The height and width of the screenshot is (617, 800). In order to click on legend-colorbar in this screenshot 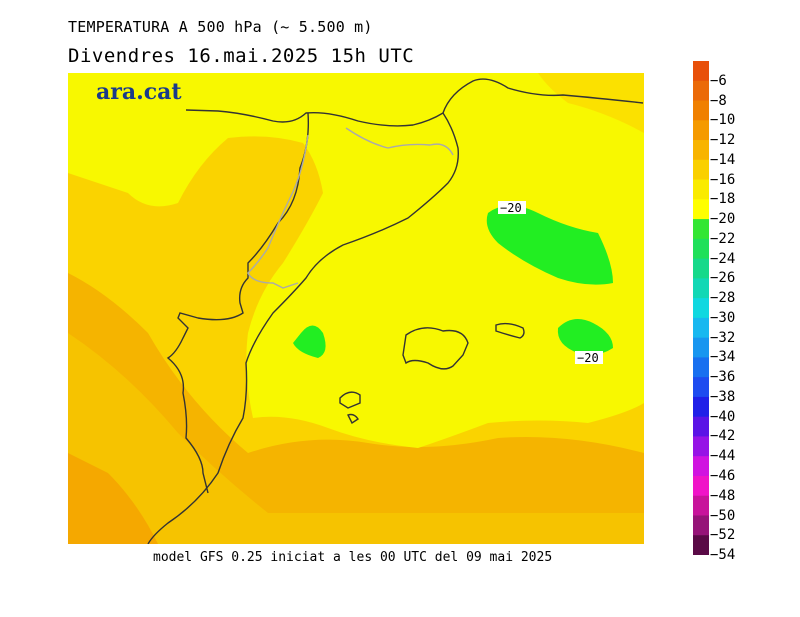, I will do `click(701, 308)`.